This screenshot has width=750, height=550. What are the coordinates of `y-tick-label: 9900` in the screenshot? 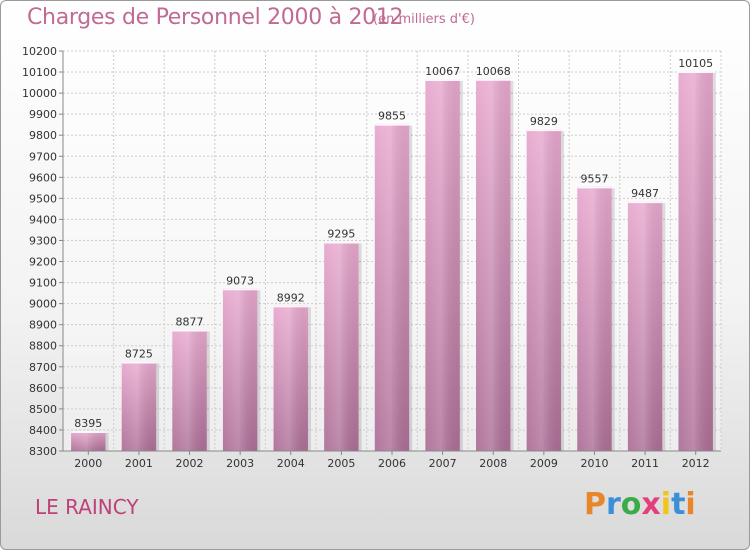 It's located at (43, 114).